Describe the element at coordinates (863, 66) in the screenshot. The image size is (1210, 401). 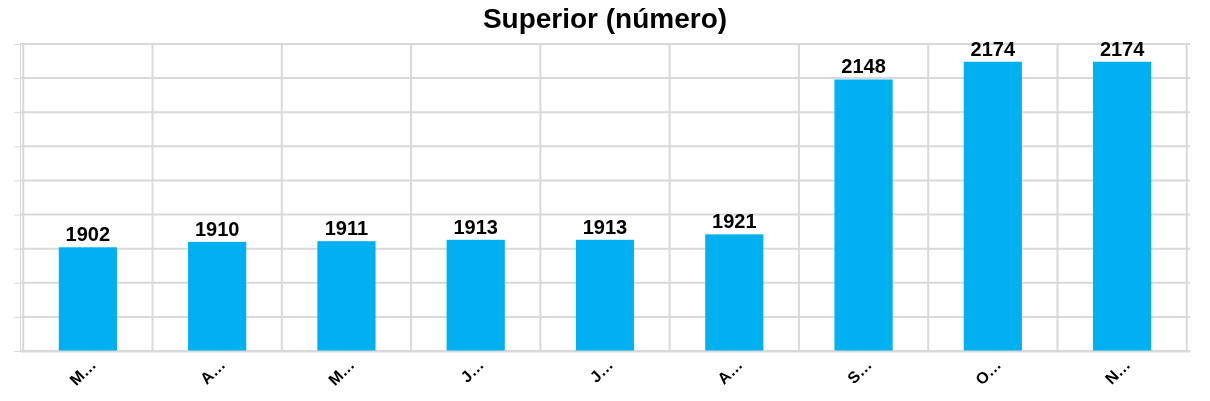
I see `data-label: 2148` at that location.